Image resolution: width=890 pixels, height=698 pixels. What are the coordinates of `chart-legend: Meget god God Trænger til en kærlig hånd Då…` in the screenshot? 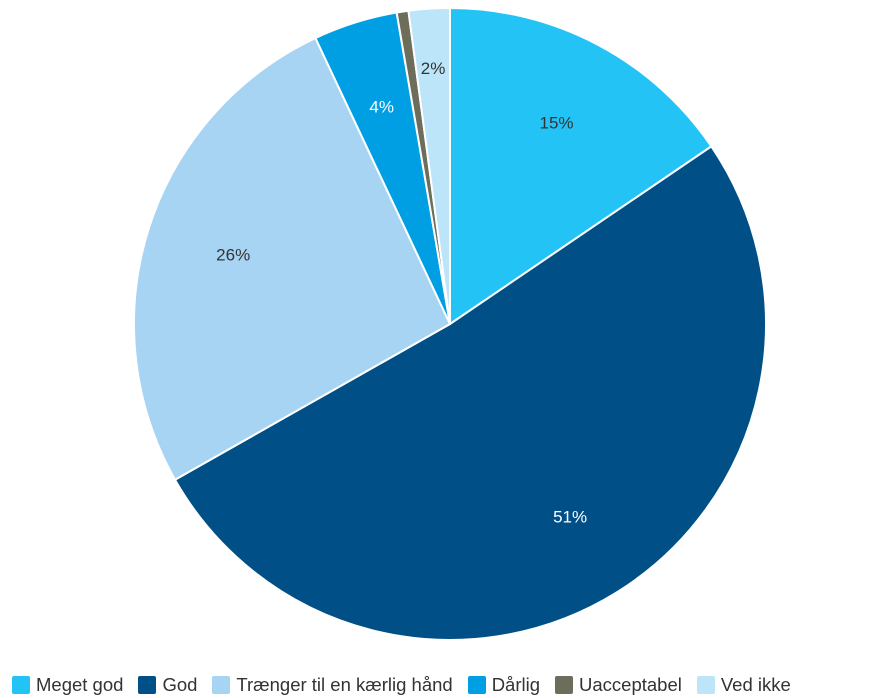 It's located at (401, 685).